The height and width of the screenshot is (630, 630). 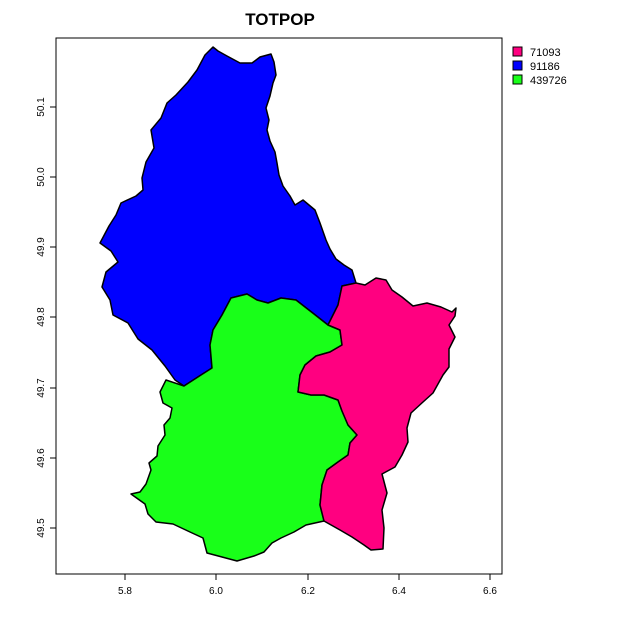 What do you see at coordinates (399, 591) in the screenshot?
I see `x-tick-label: 6.4` at bounding box center [399, 591].